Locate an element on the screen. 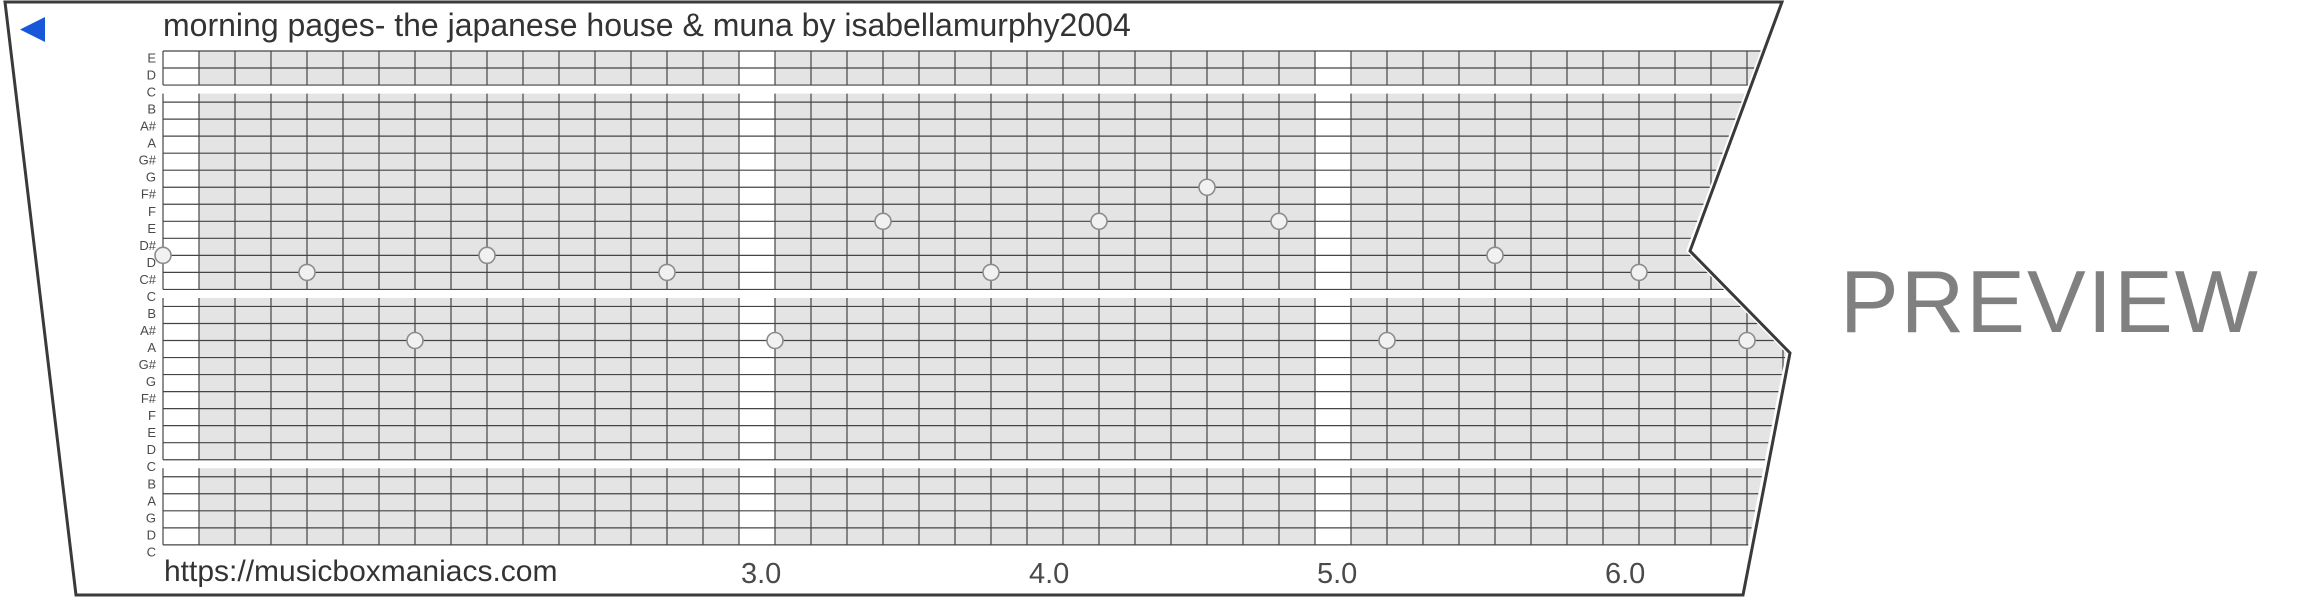  preview-watermark: PREVIEW is located at coordinates (2050, 301).